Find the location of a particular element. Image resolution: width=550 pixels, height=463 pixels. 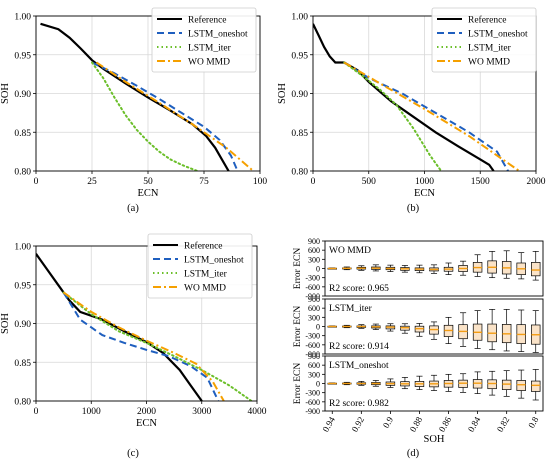

x-tick-label: 0.84 is located at coordinates (474, 424).